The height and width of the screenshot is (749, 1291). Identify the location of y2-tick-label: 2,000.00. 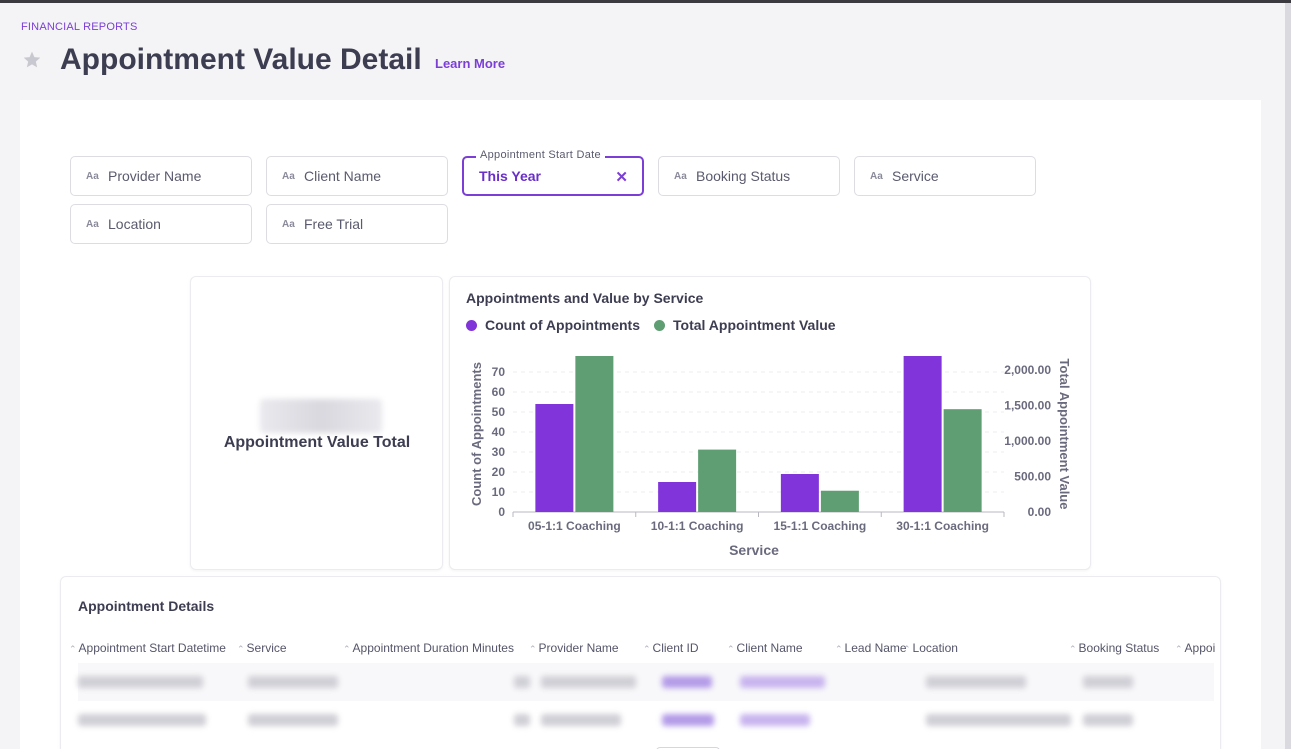
(1027, 370).